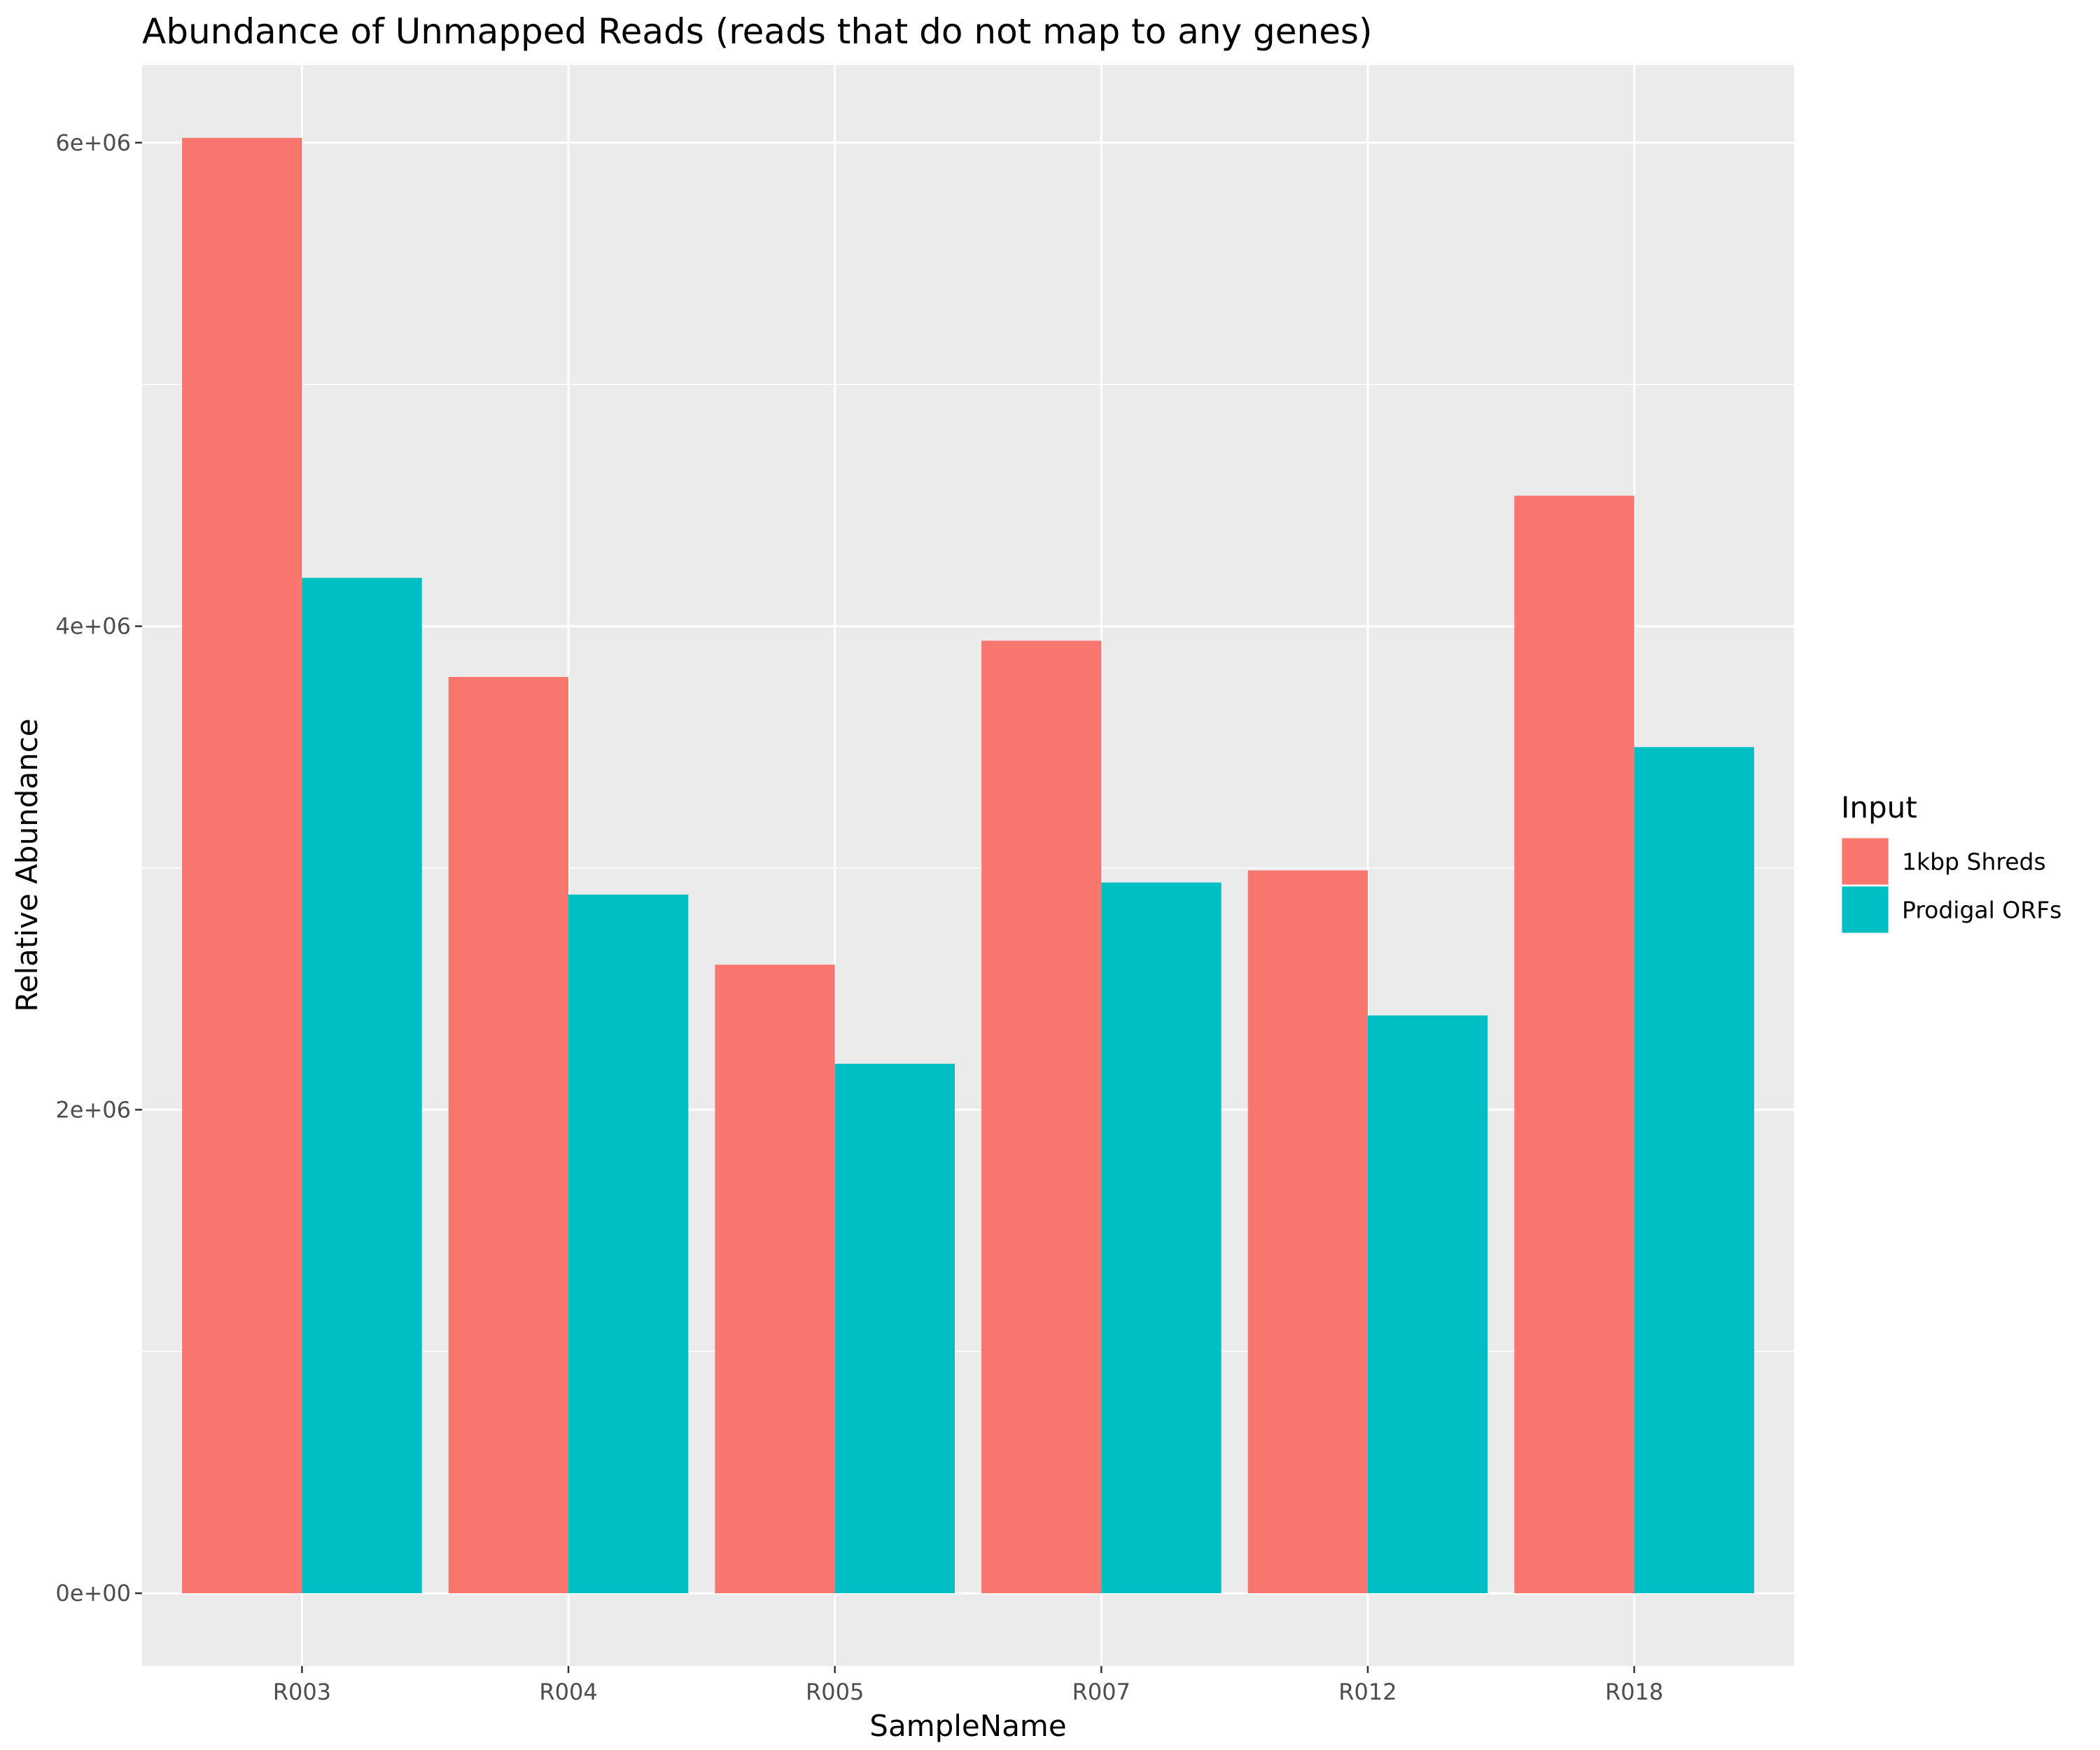 The image size is (2100, 1750). I want to click on bar-r007-orfs, so click(1161, 1238).